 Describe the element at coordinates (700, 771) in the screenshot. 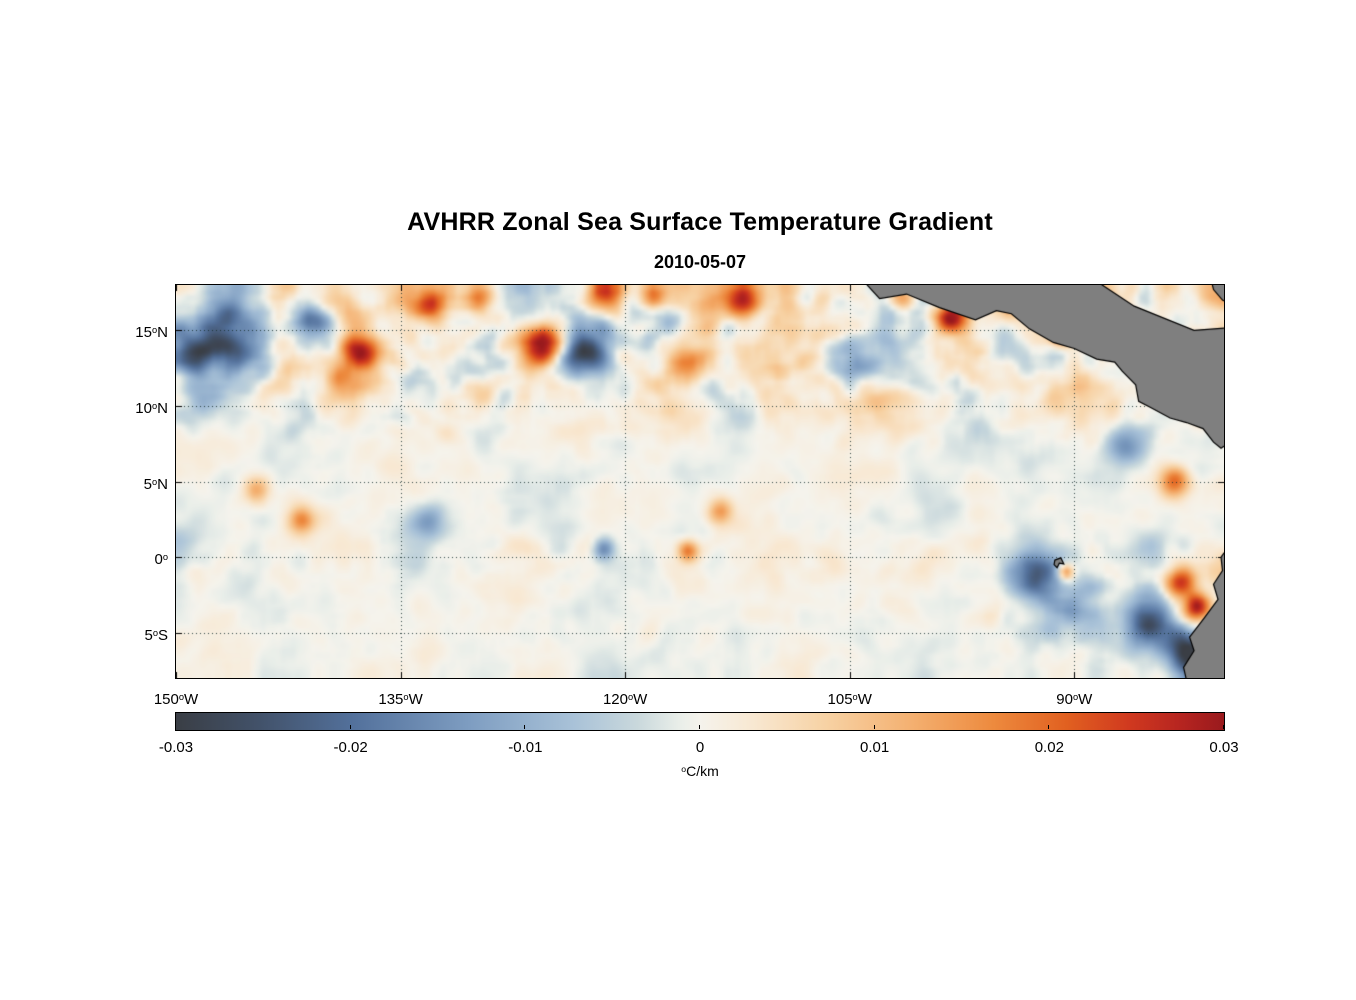

I see `colorbar-unit-label: oC/km` at that location.